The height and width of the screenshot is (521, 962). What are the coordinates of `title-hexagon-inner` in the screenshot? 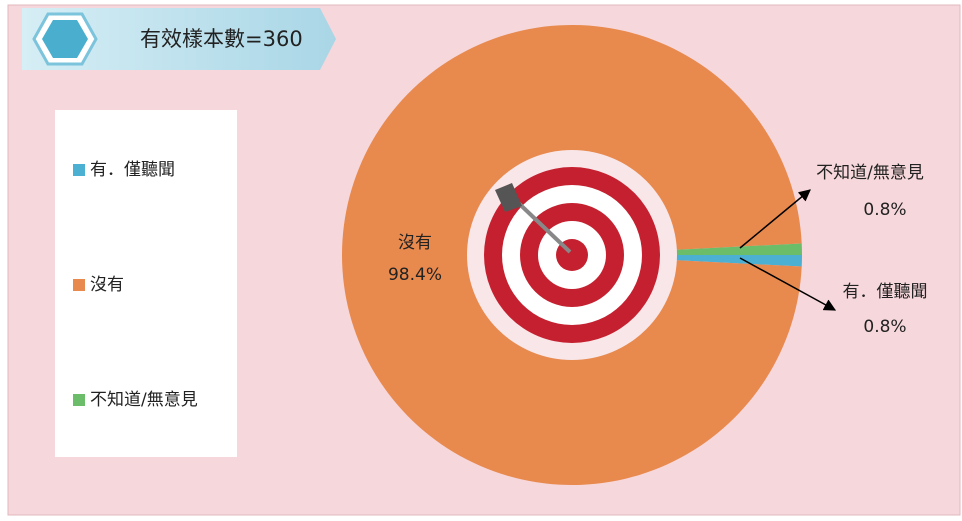 It's located at (65, 39).